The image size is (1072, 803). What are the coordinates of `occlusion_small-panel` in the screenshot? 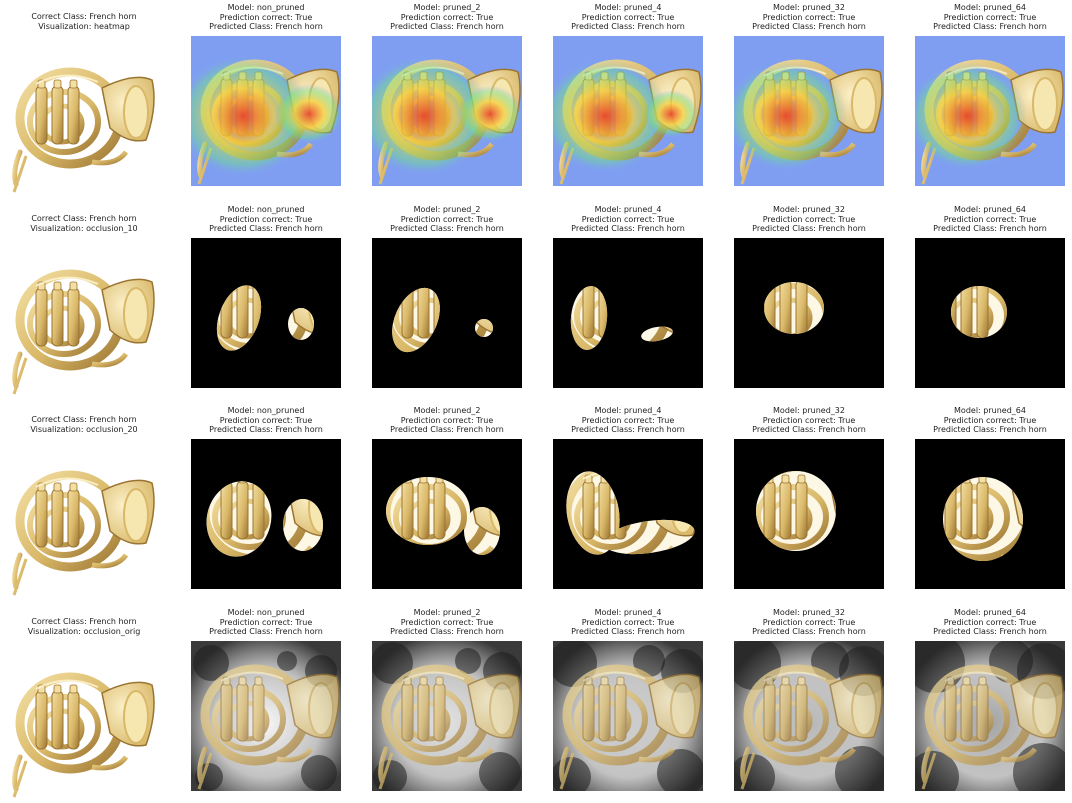 It's located at (266, 313).